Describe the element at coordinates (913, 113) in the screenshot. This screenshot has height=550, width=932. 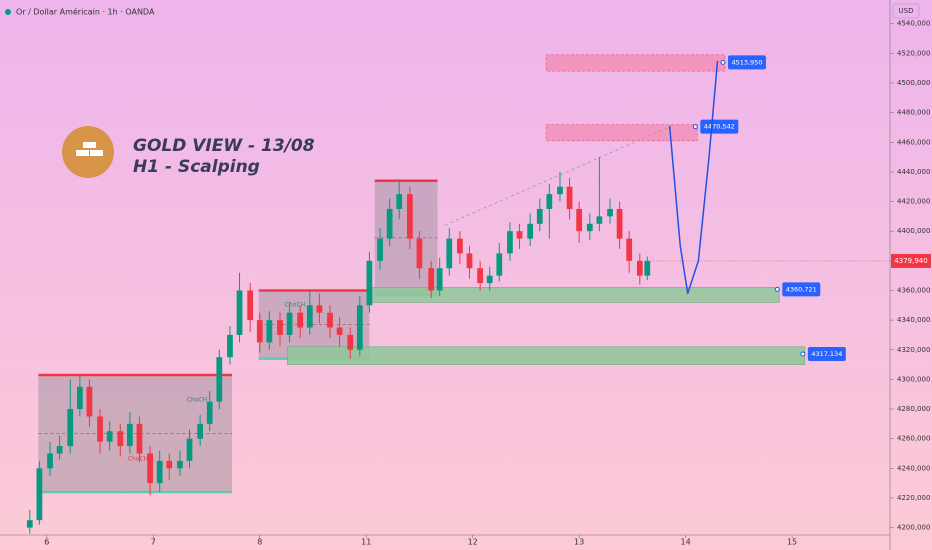
I see `y-tick-label: 4480,000` at that location.